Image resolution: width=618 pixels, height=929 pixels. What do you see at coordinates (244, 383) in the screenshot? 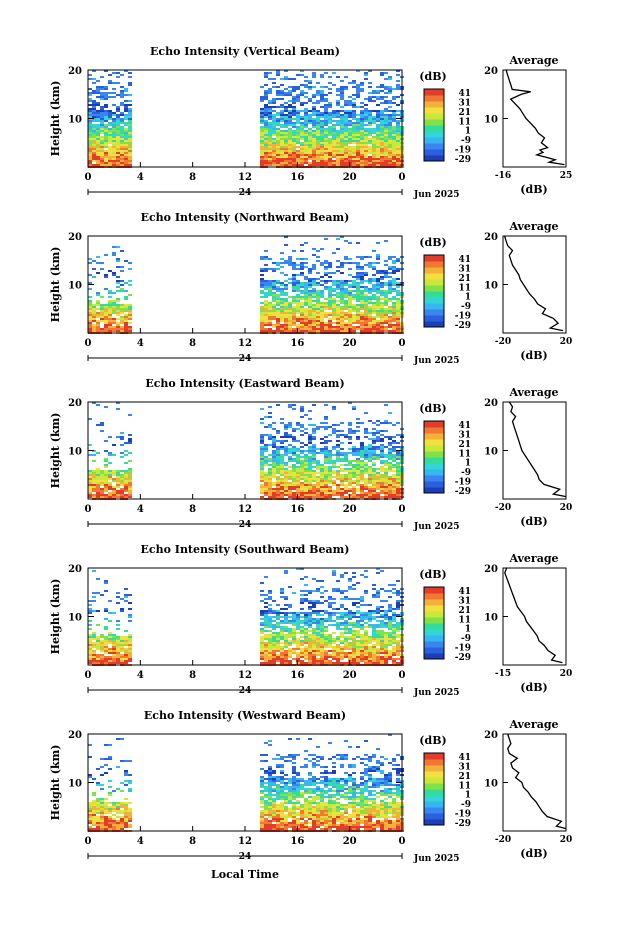
I see `panel-title: Echo Intensity (Eastward Beam)` at bounding box center [244, 383].